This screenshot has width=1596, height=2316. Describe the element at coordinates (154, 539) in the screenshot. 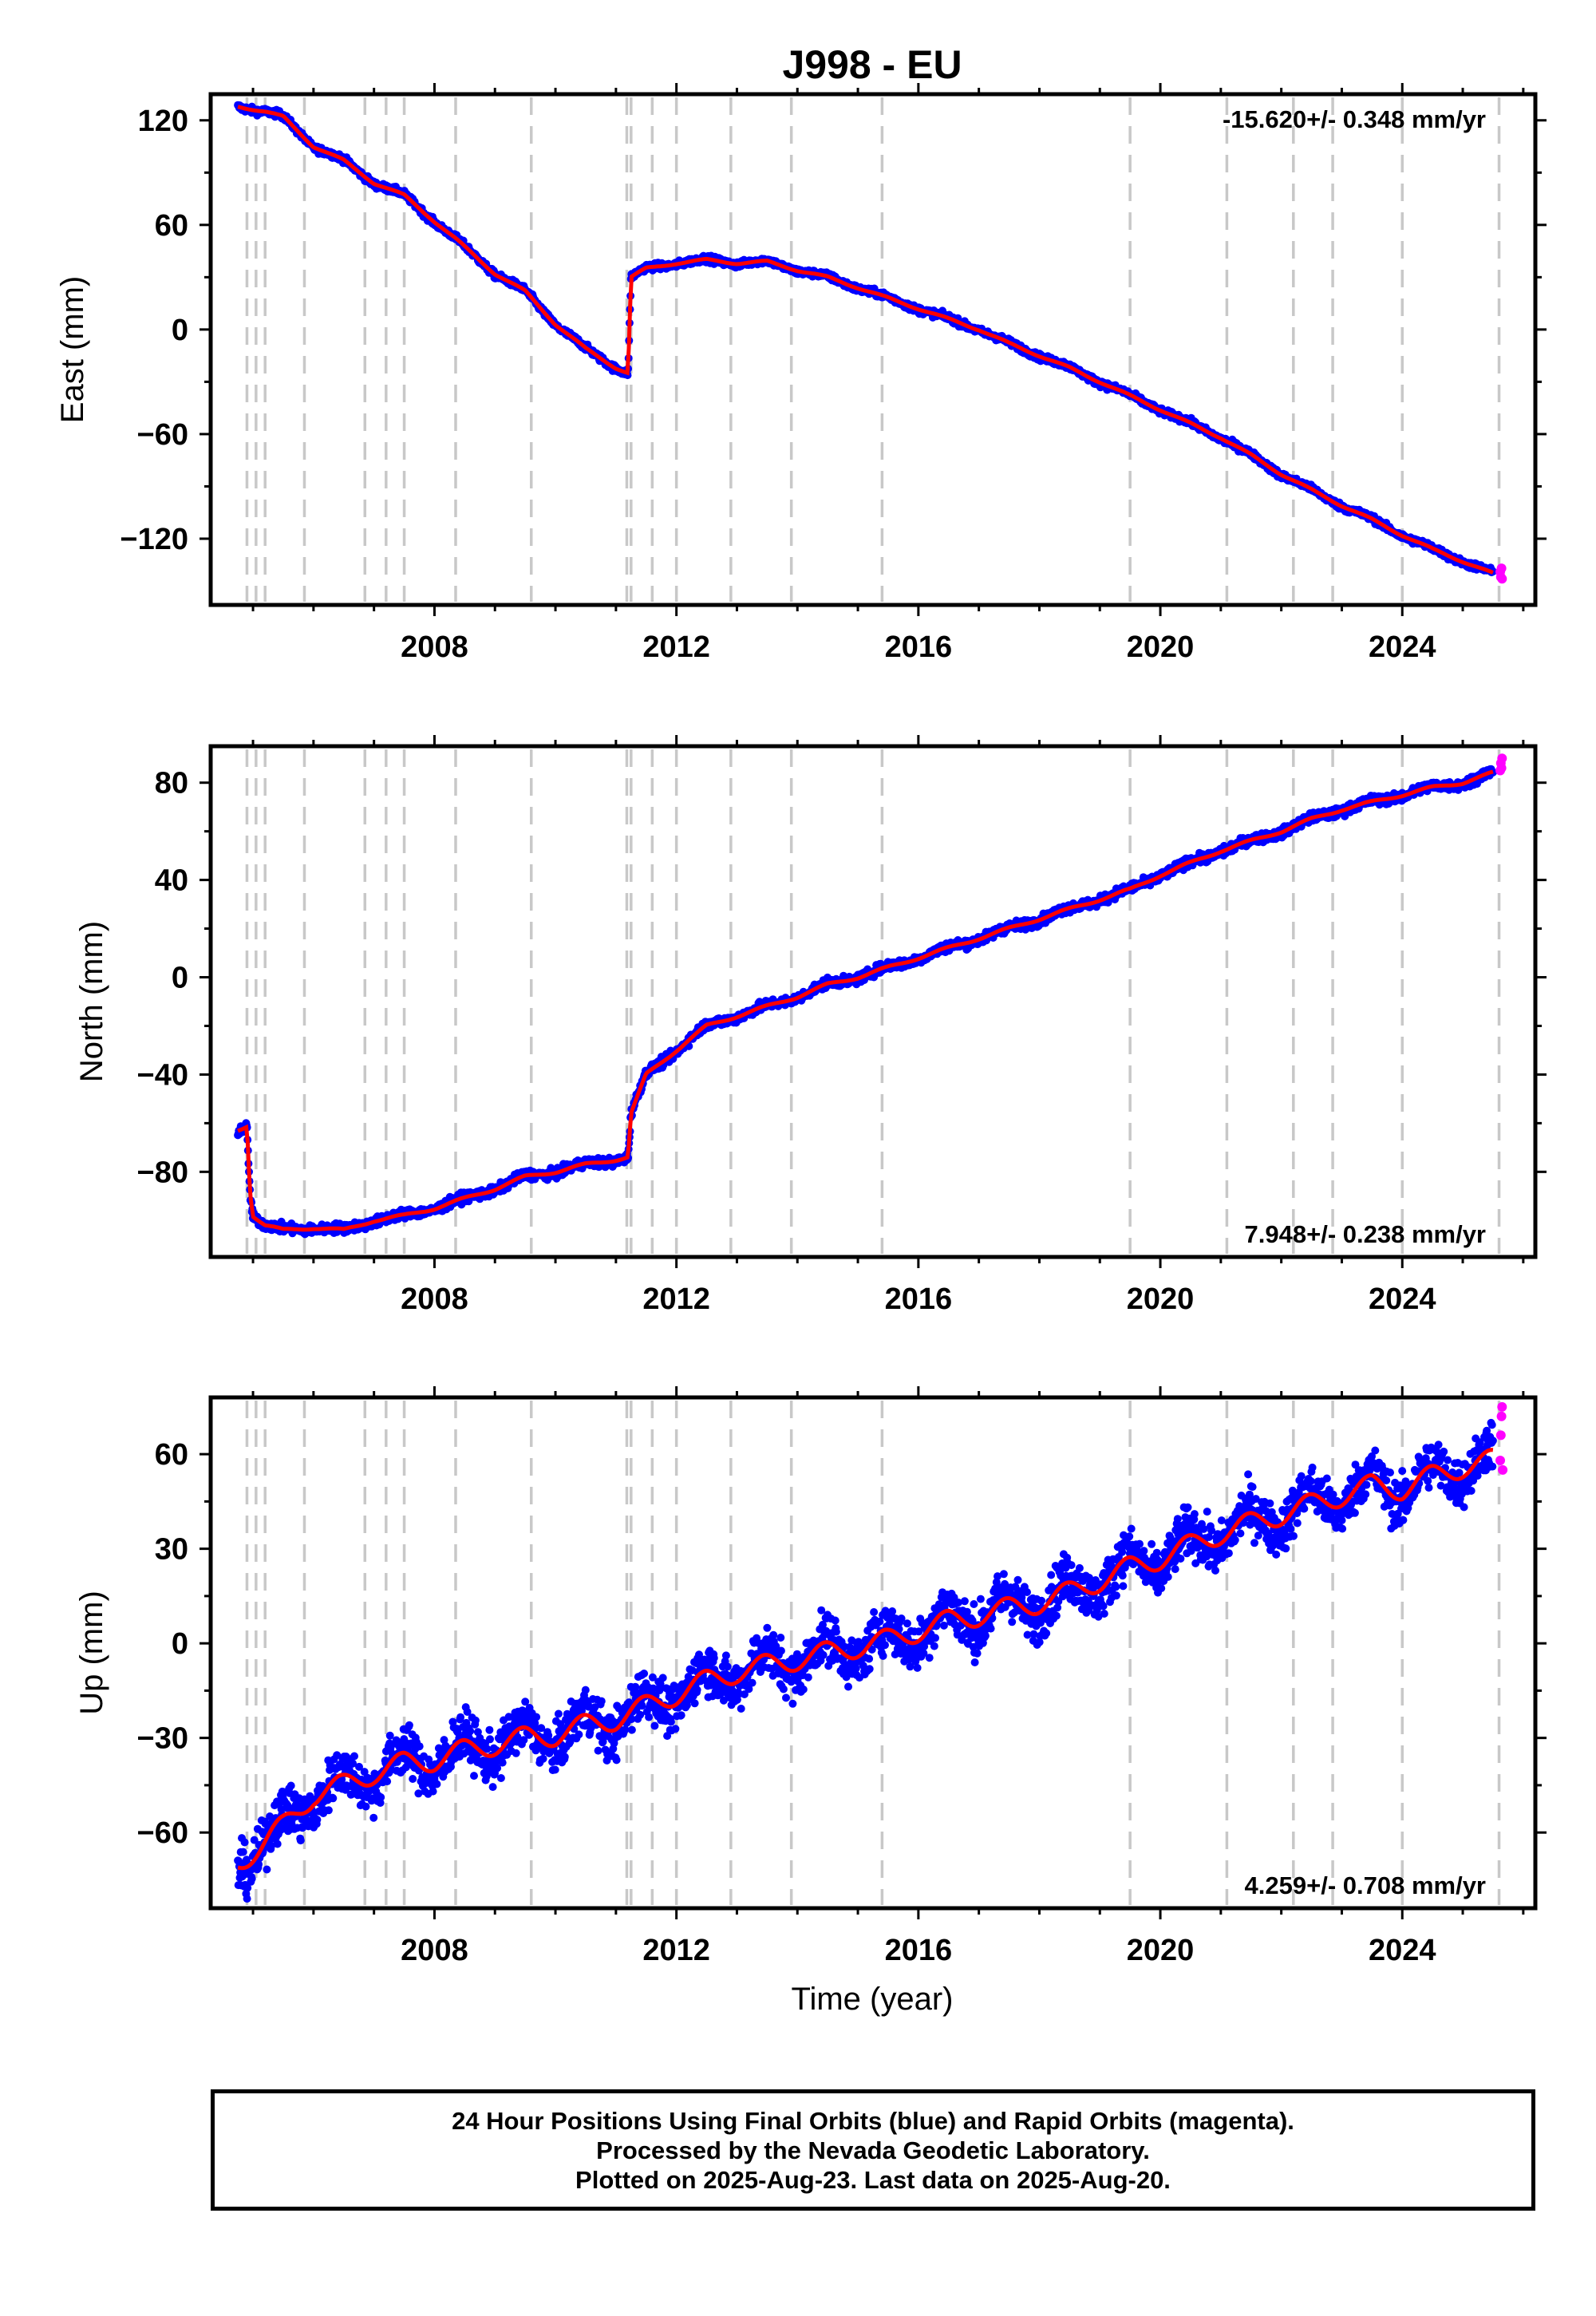

I see `y-tick-label: −120` at that location.